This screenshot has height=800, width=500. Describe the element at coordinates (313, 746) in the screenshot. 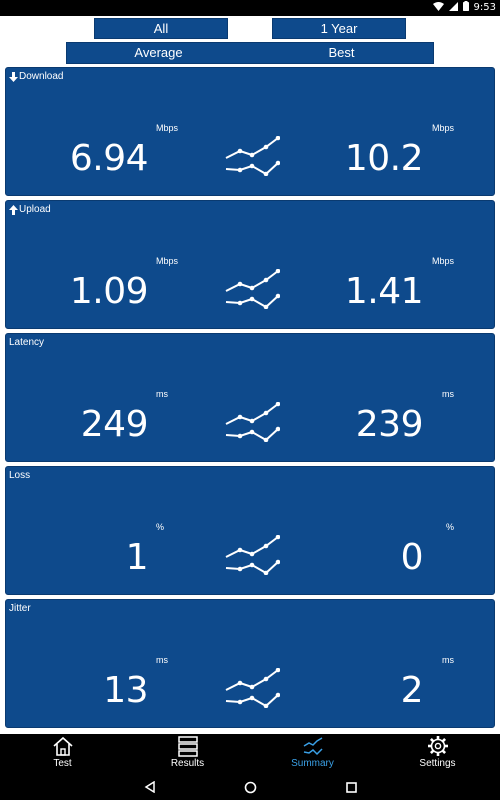

I see `trend-icon` at that location.